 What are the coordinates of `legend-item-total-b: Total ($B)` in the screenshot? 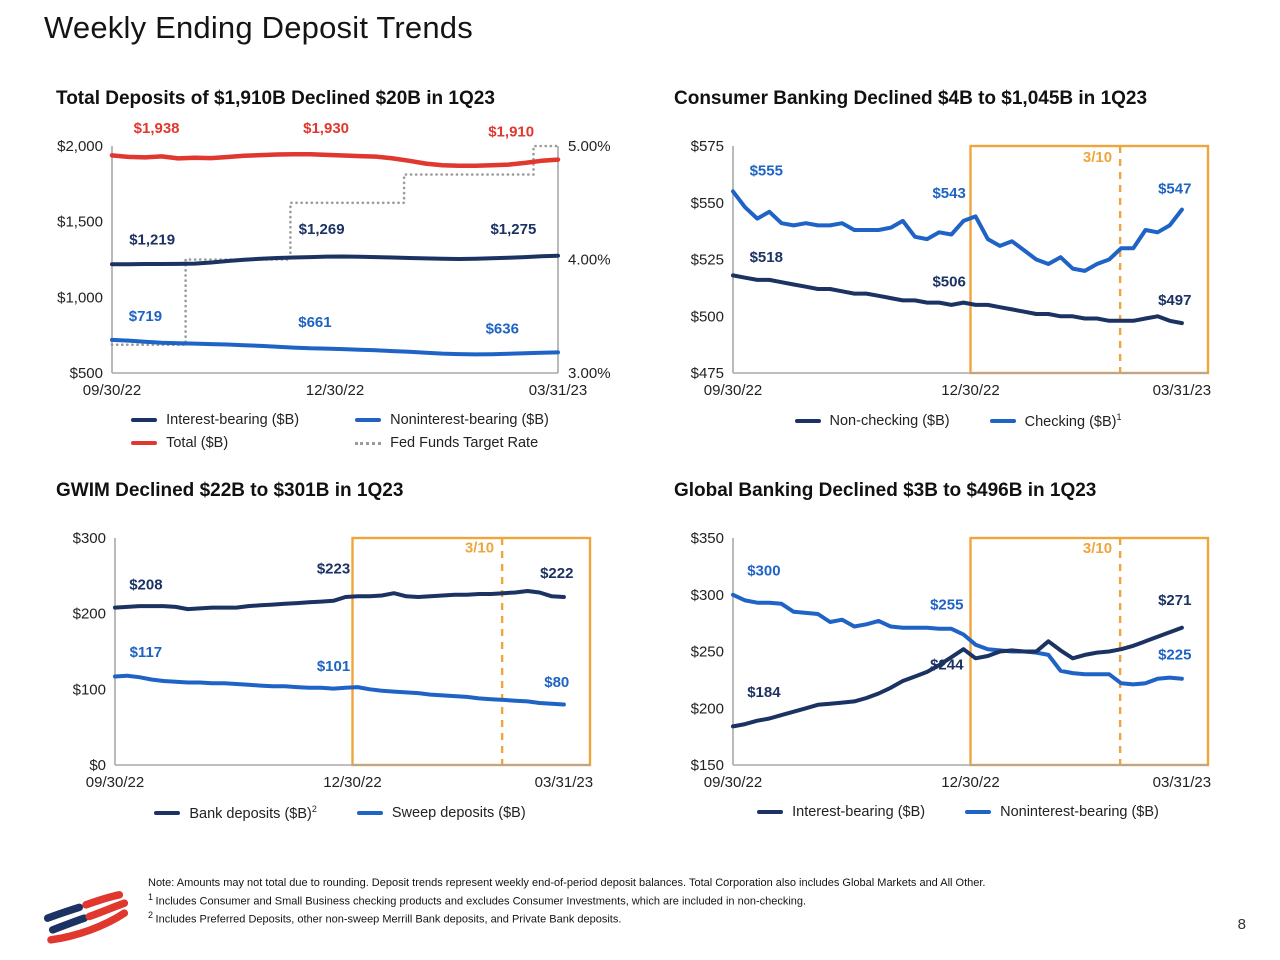 It's located at (215, 443).